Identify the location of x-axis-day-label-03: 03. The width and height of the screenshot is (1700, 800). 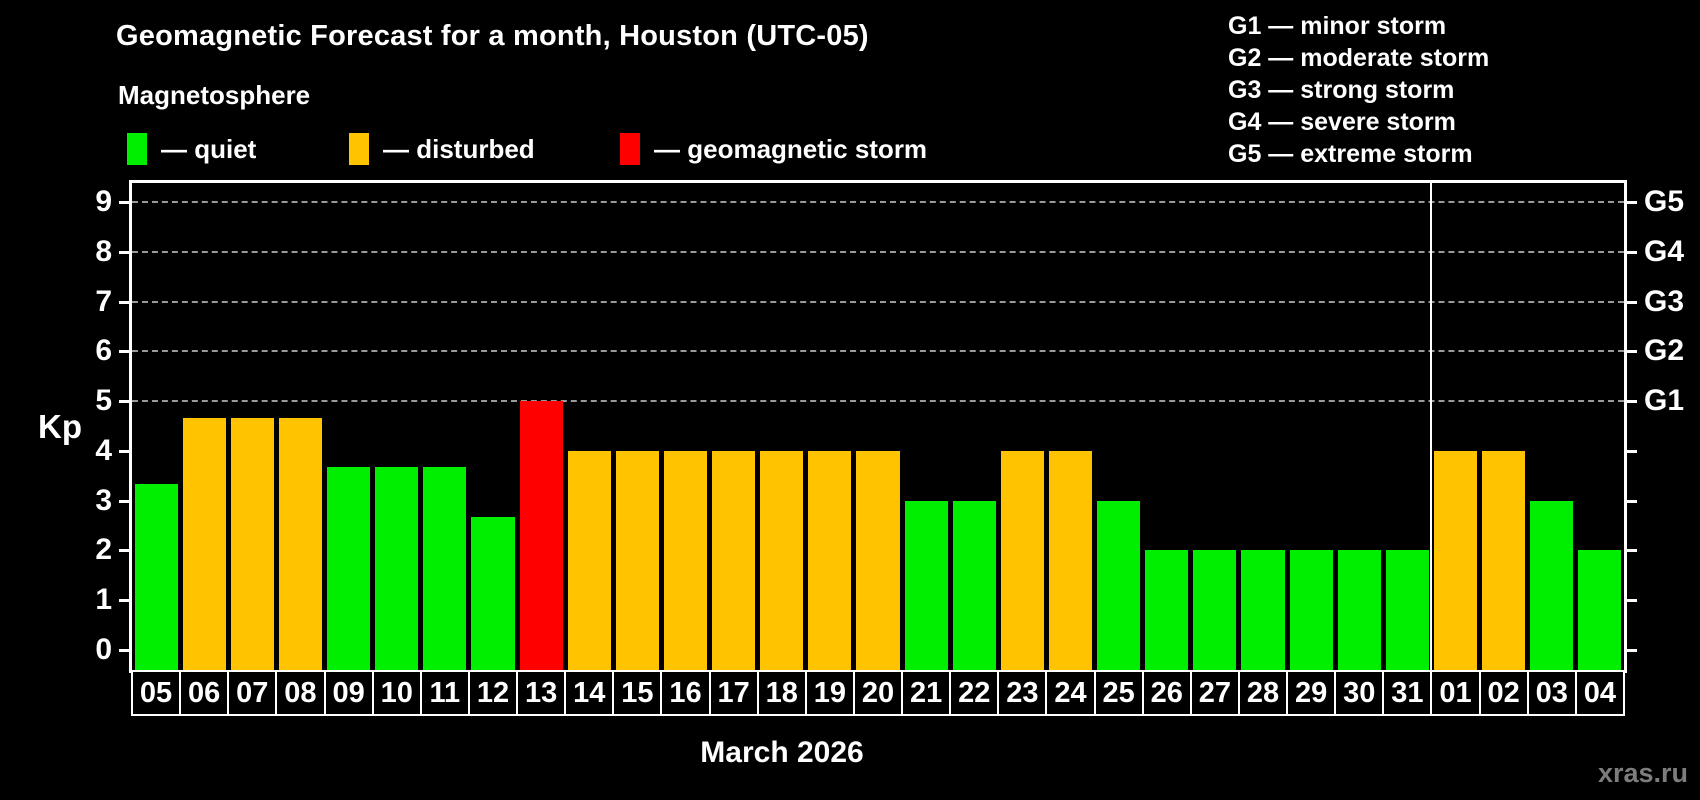
(1551, 693).